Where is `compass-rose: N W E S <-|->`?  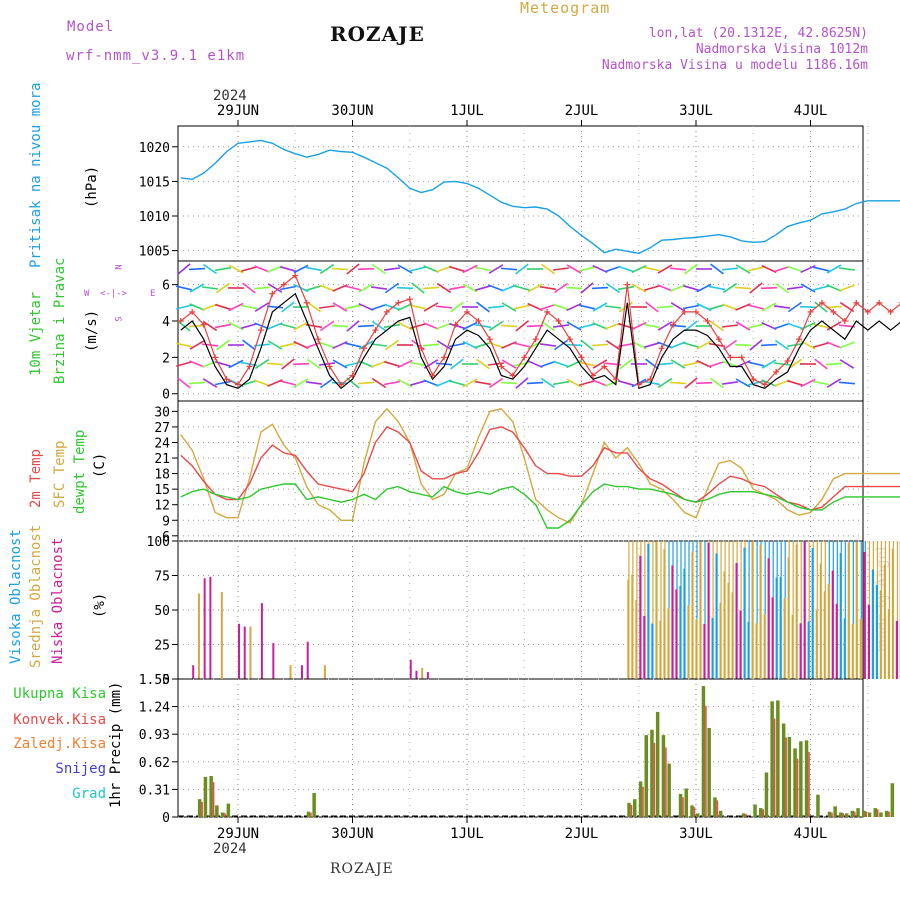
compass-rose: N W E S <-|-> is located at coordinates (122, 294).